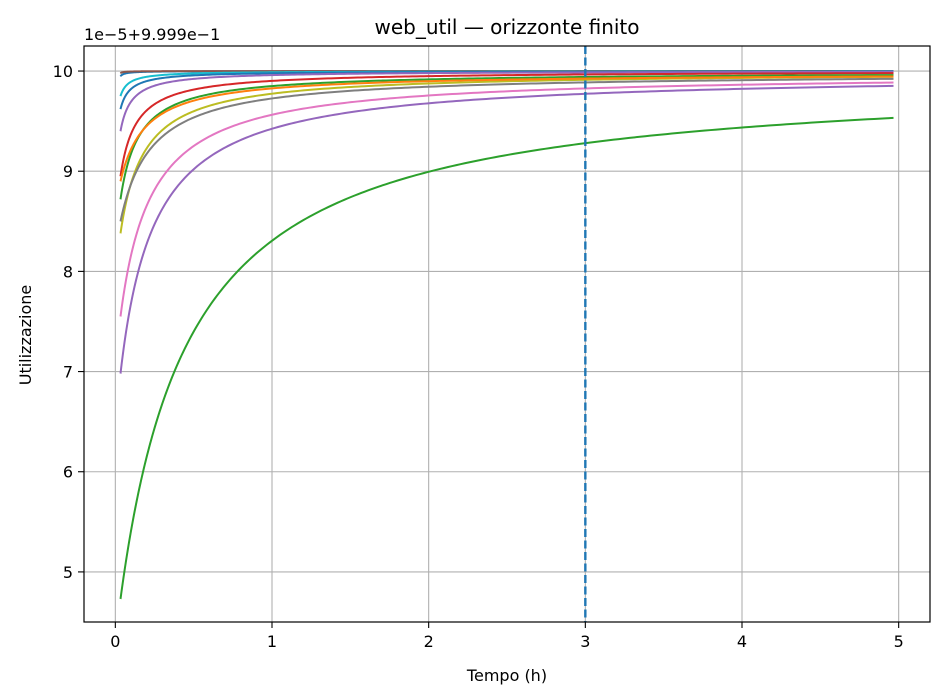 The height and width of the screenshot is (700, 944). I want to click on x-tick-label: 2, so click(429, 641).